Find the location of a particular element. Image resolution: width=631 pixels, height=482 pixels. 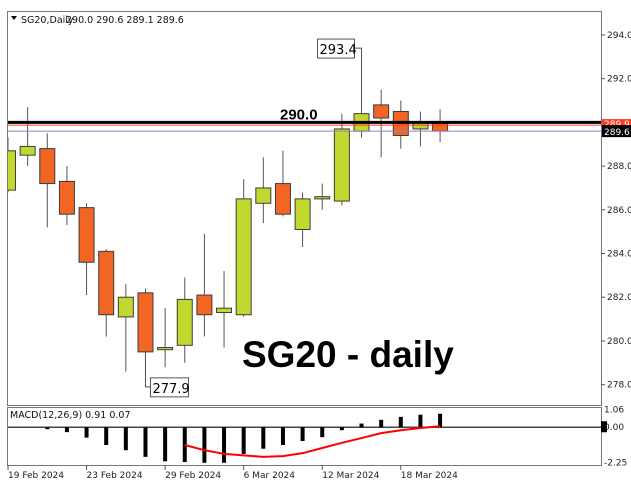

y-tick-label: 284.0 is located at coordinates (619, 255).